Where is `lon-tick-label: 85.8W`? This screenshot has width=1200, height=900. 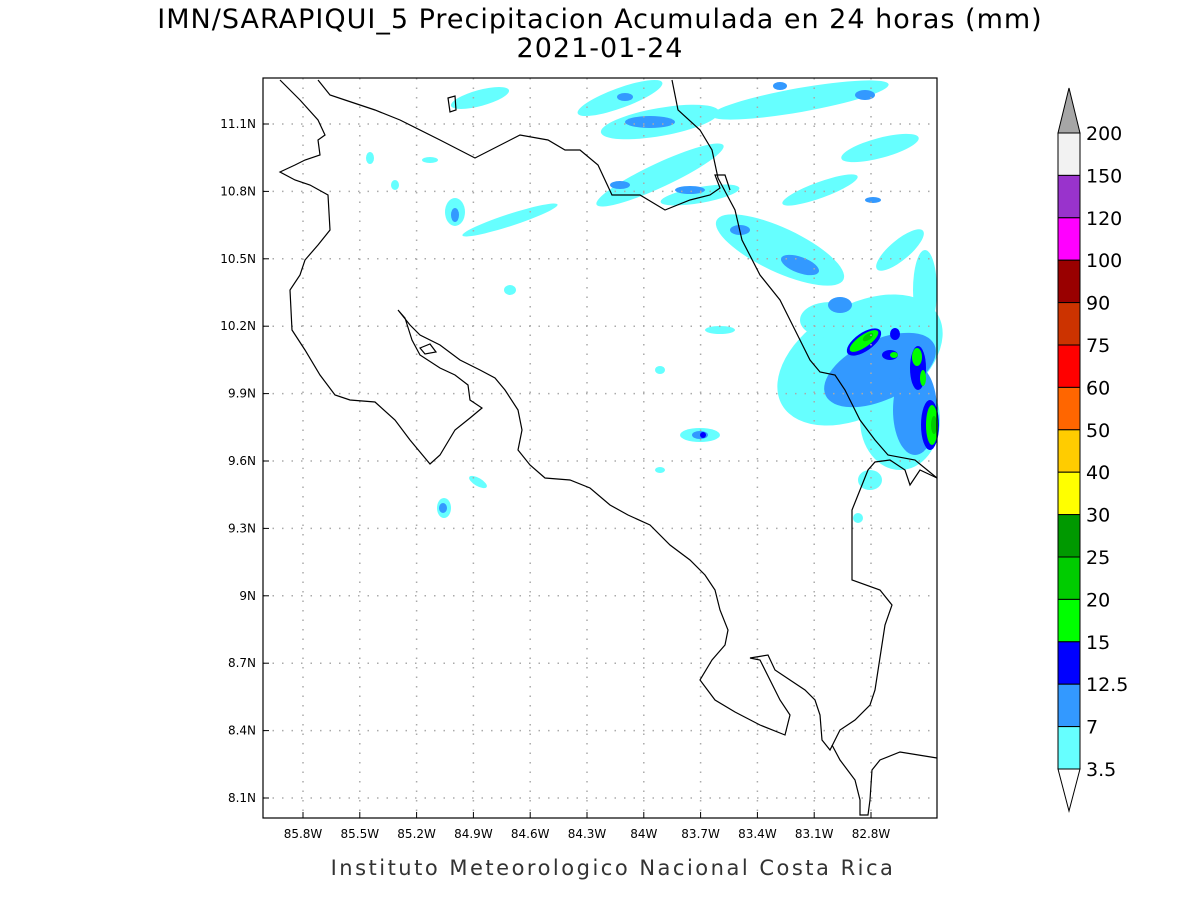 lon-tick-label: 85.8W is located at coordinates (303, 834).